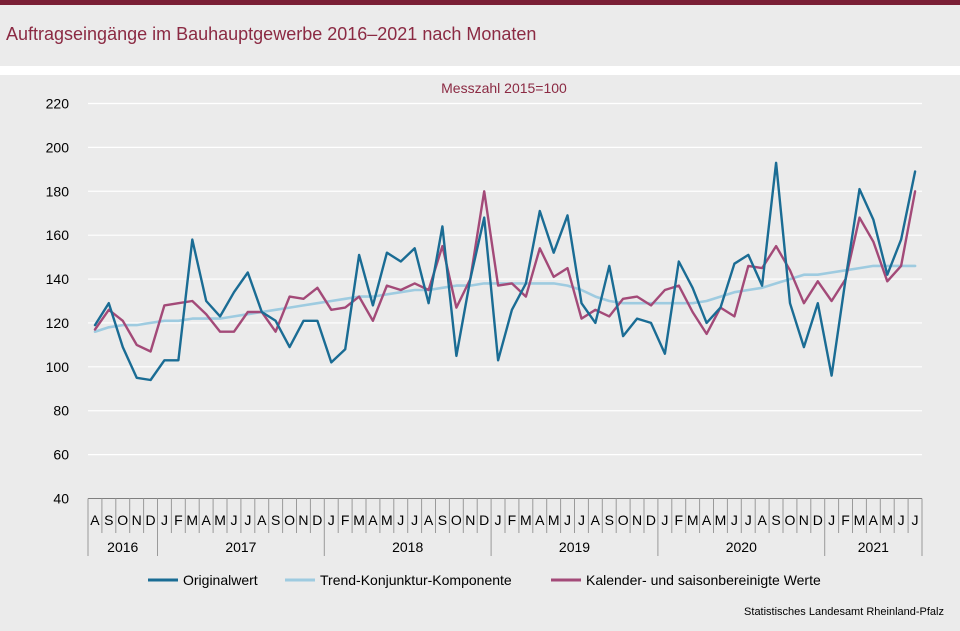 The width and height of the screenshot is (960, 631). What do you see at coordinates (844, 612) in the screenshot?
I see `source-credit: Statistisches Landesamt Rheinland-Pfalz` at bounding box center [844, 612].